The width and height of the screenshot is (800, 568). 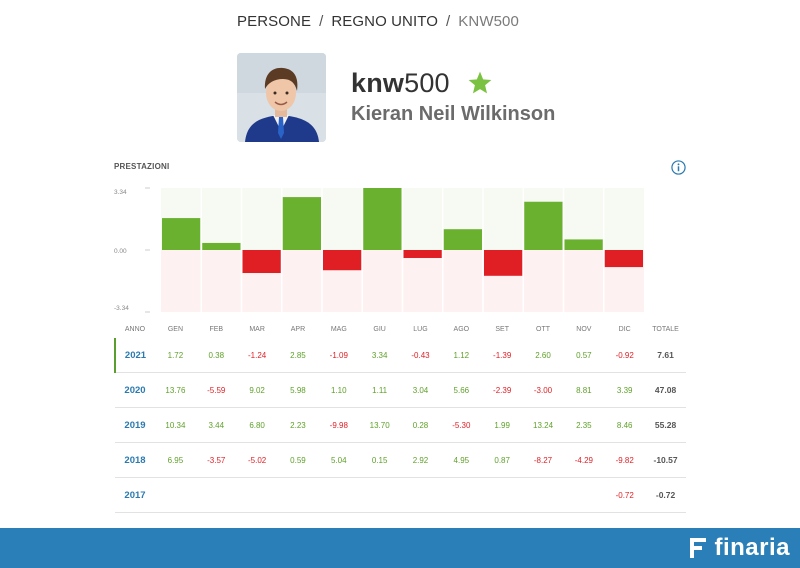 What do you see at coordinates (665, 425) in the screenshot?
I see `total-cell: 55.28` at bounding box center [665, 425].